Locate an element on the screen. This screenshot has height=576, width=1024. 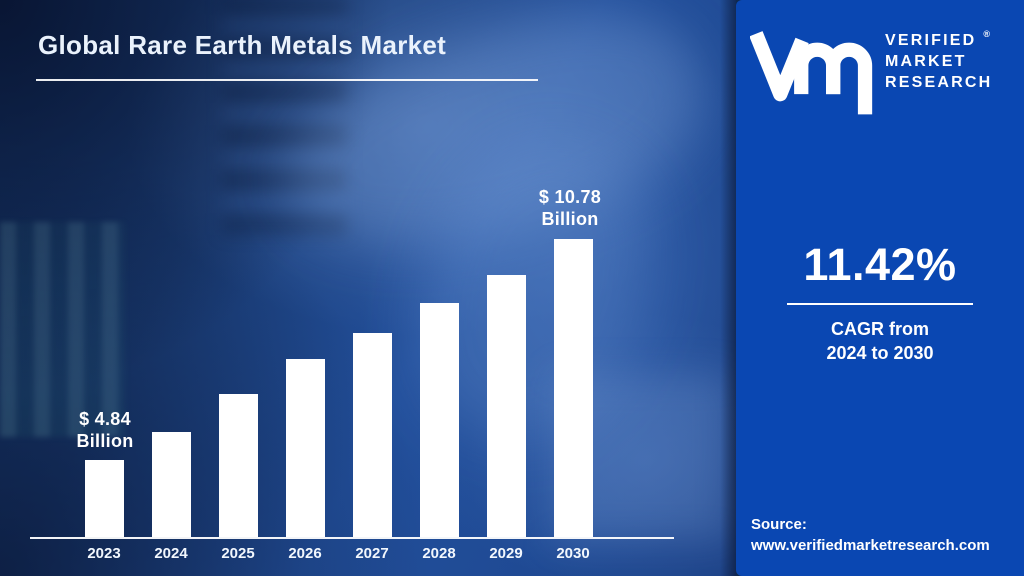
x-axis-line is located at coordinates (352, 538).